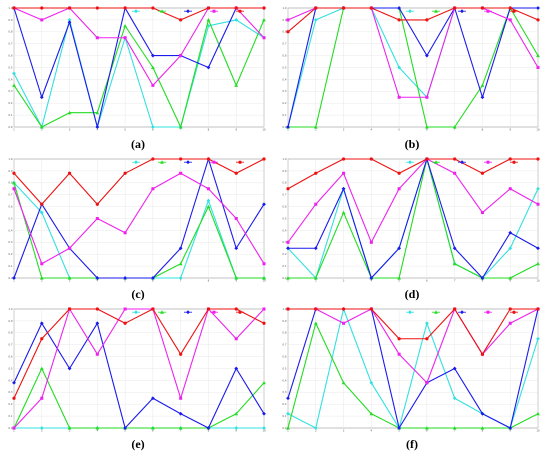 The width and height of the screenshot is (550, 452). I want to click on y-gridlines, so click(139, 67).